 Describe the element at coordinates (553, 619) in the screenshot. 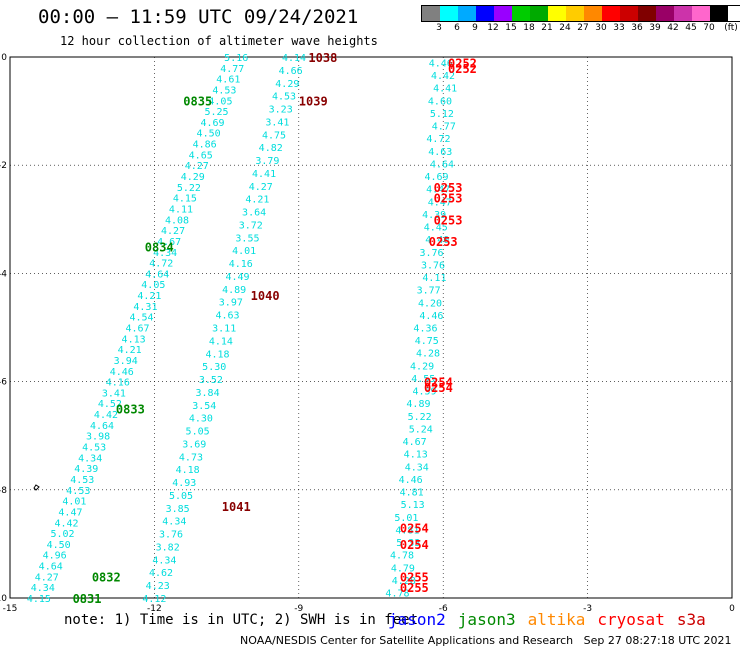

I see `satellite-legend: jason2 jason3 altika cryosat s3a` at that location.